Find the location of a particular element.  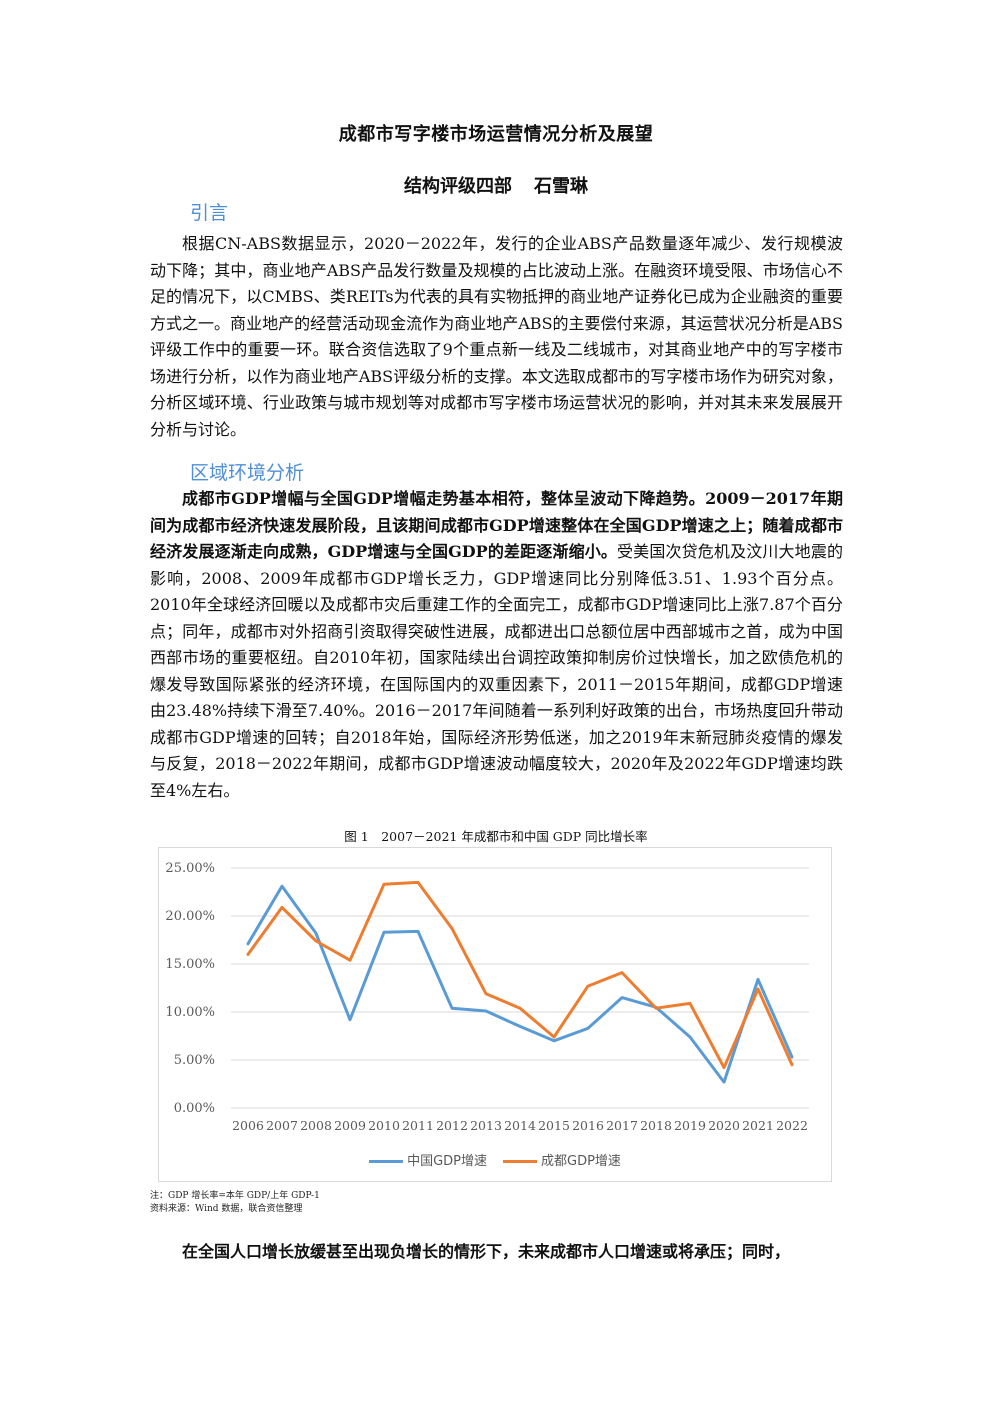

document-title: 成都市写字楼市场运营情况分析及展望 is located at coordinates (496, 134).